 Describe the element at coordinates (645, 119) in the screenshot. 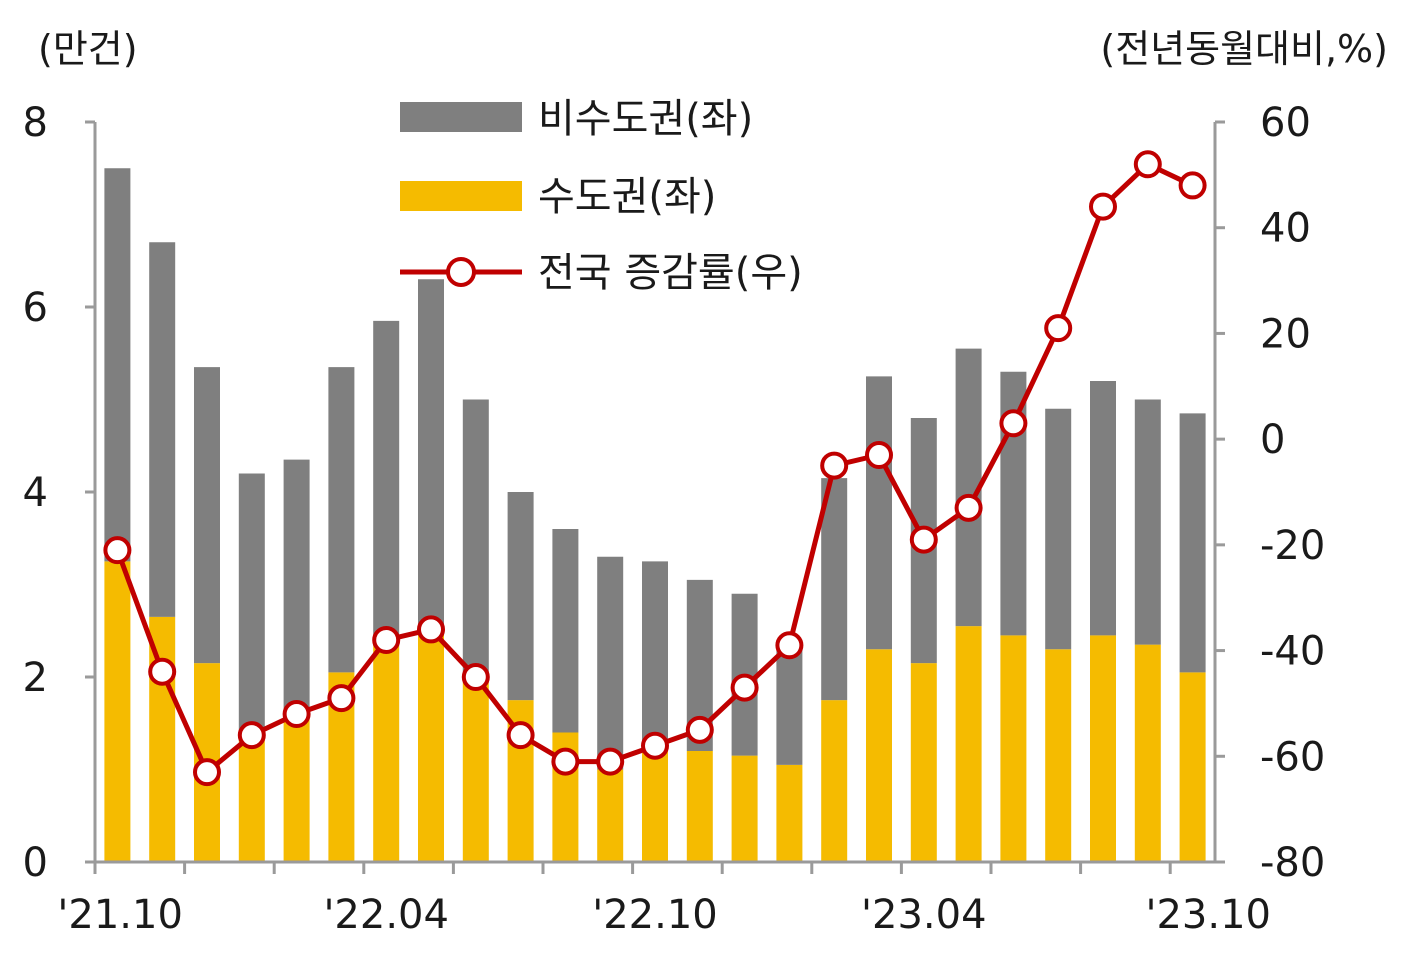

I see `legend-label: 비수도권(좌)` at that location.